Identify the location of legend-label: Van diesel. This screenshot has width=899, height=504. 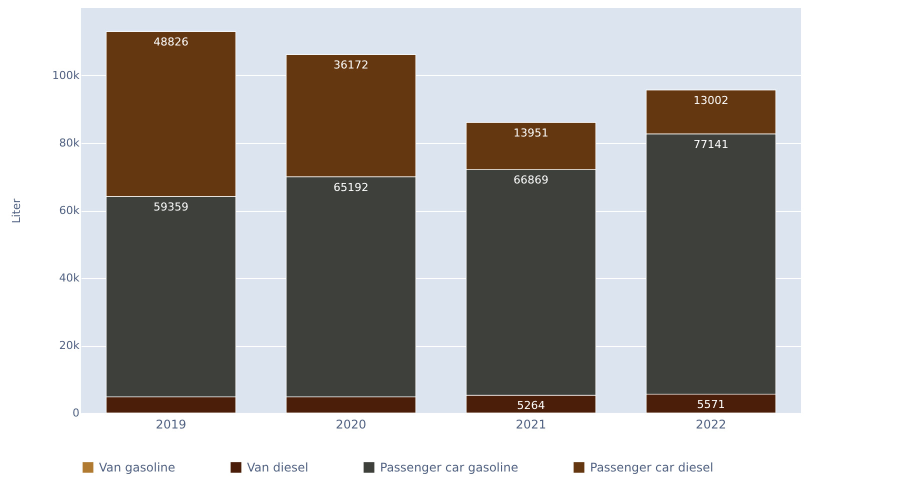
(277, 467).